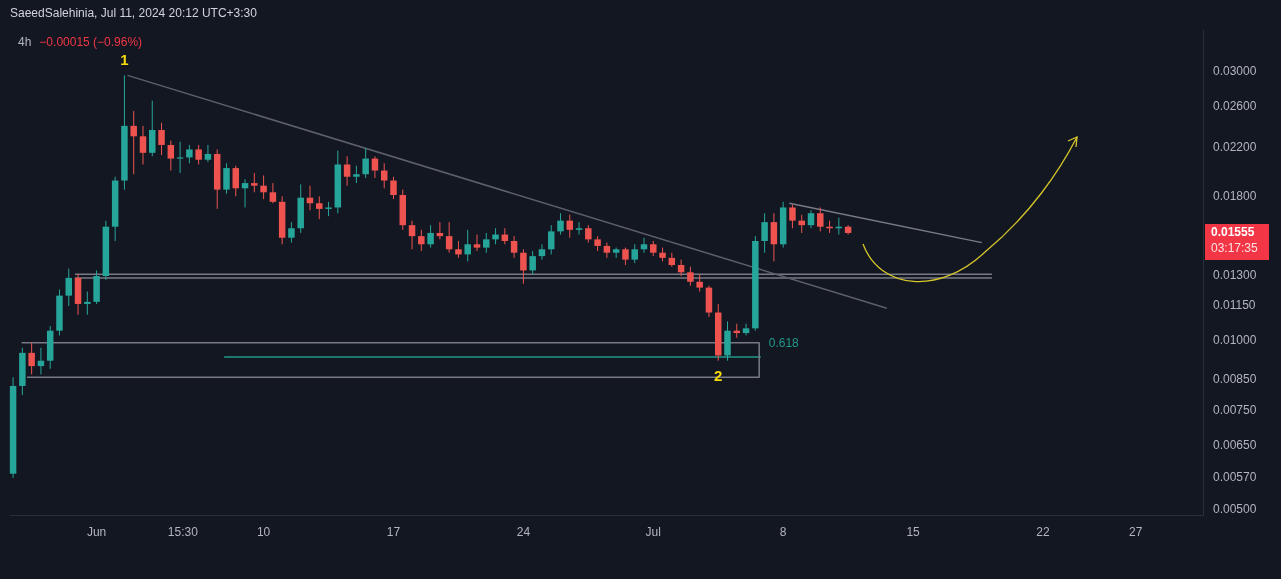 The width and height of the screenshot is (1281, 579). I want to click on y-tick-label: 0.02600, so click(1235, 105).